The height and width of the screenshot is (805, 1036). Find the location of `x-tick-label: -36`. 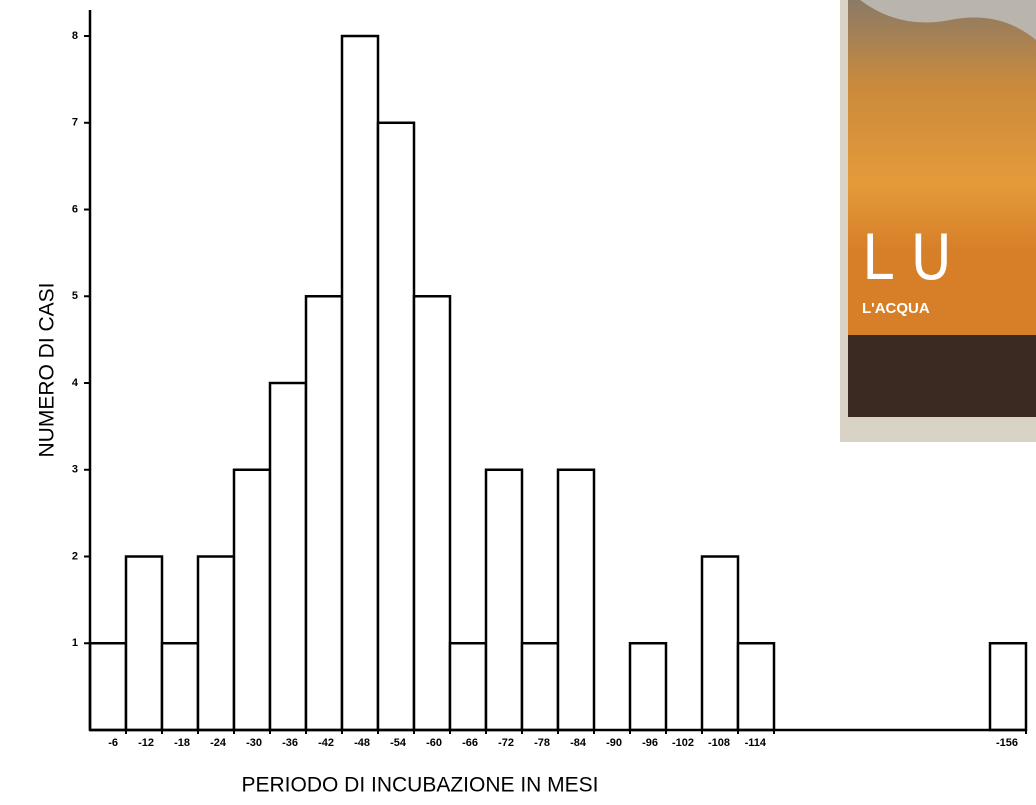

x-tick-label: -36 is located at coordinates (290, 743).